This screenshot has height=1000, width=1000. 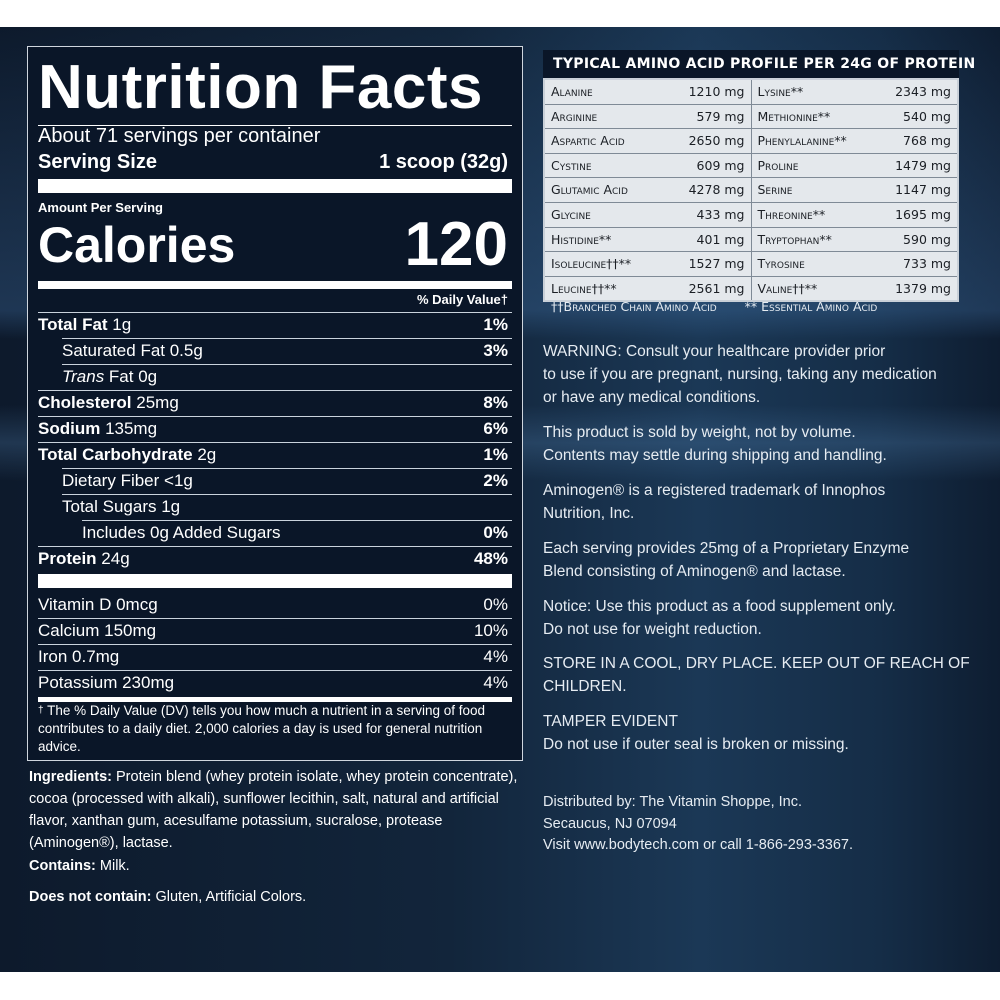 I want to click on does-not-contain-label: Does not contain:, so click(x=90, y=897).